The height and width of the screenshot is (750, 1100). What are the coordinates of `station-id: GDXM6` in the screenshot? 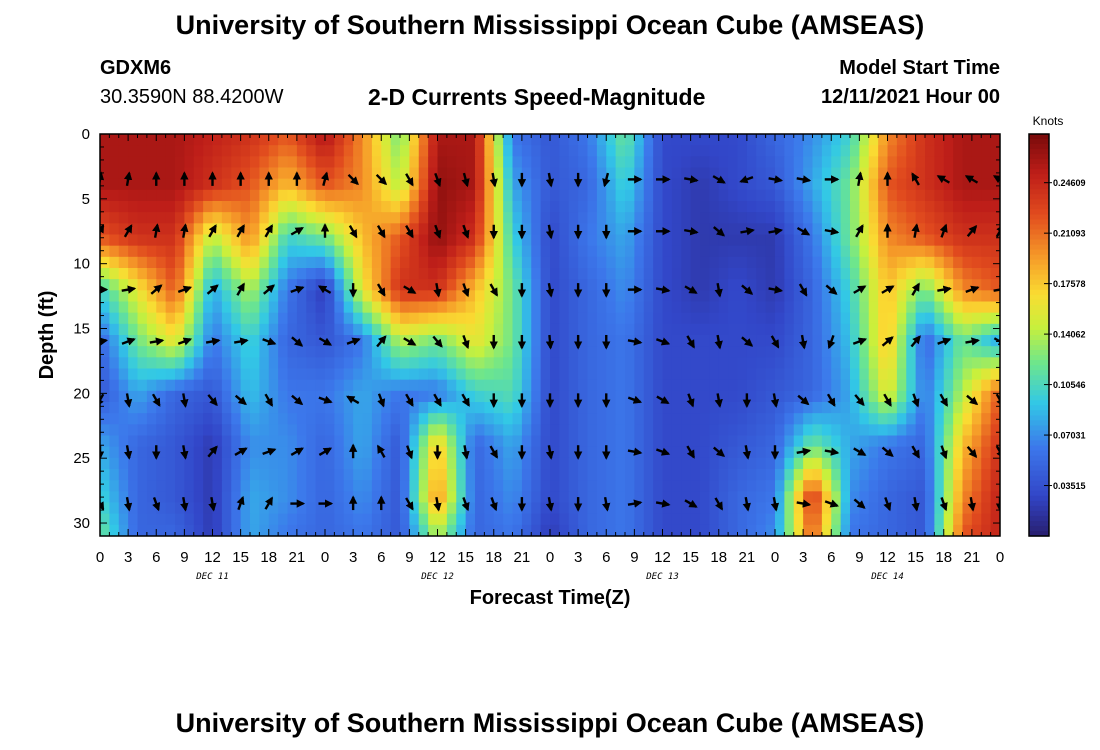 It's located at (136, 68).